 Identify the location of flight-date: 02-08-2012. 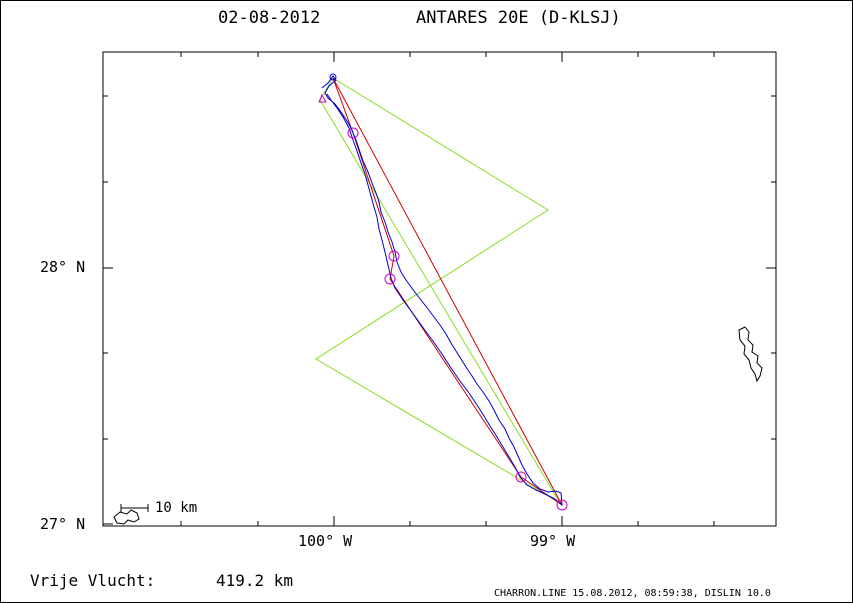
(269, 18).